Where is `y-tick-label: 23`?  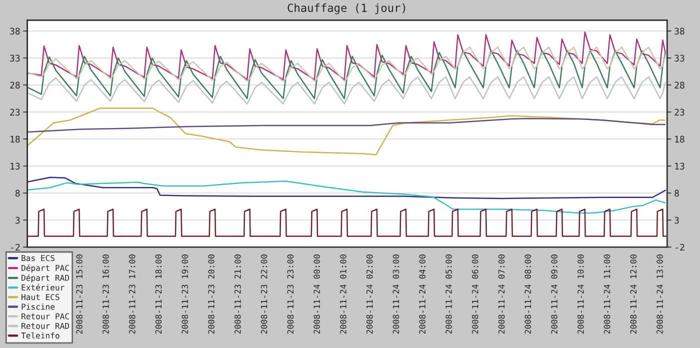
y-tick-label: 23 is located at coordinates (15, 112).